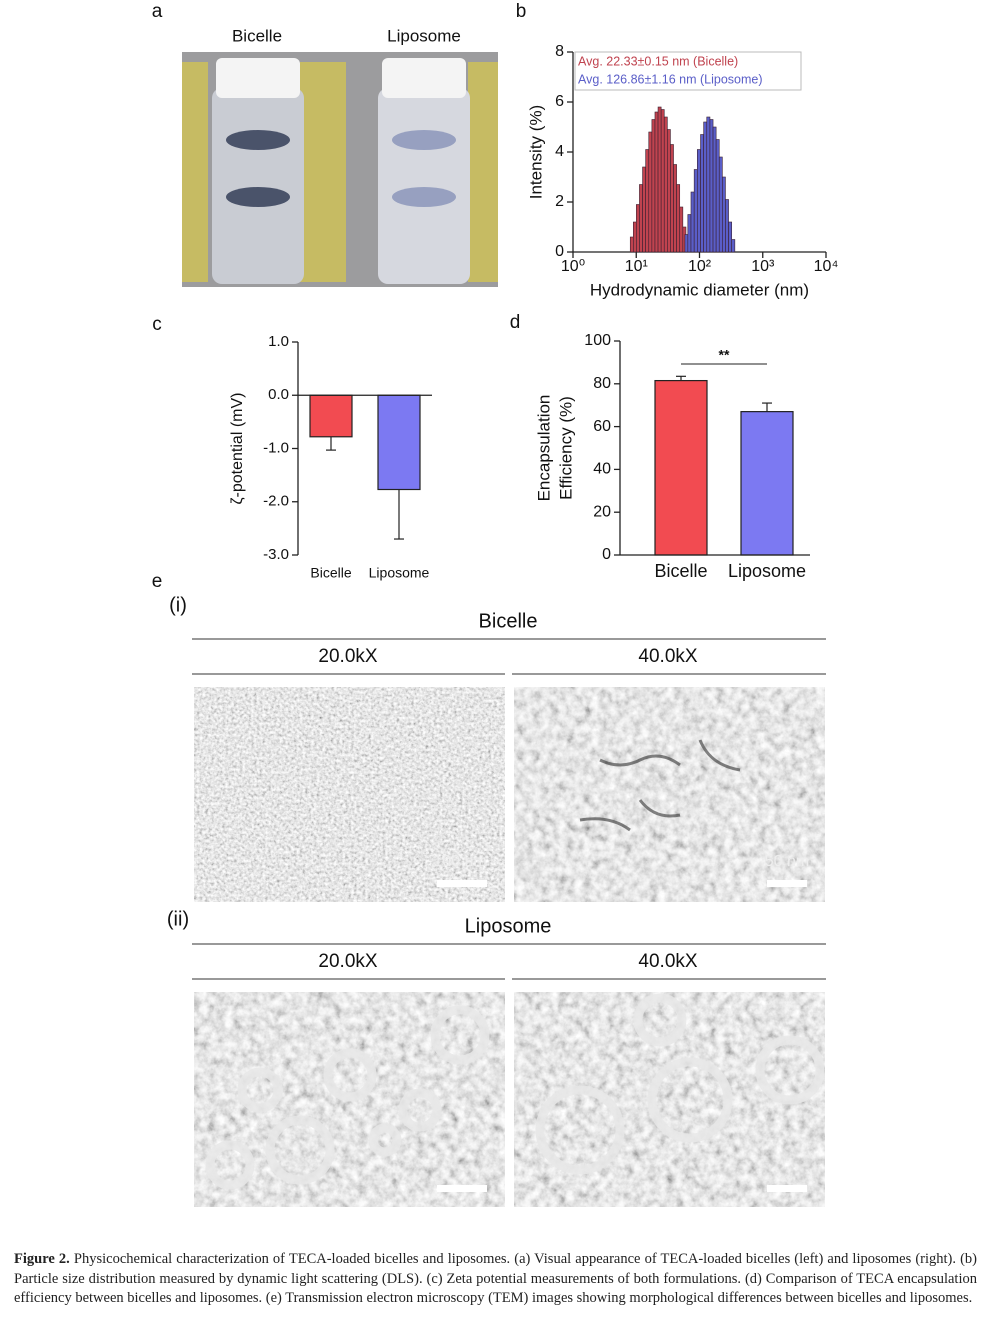  What do you see at coordinates (508, 621) in the screenshot?
I see `row-title: Bicelle` at bounding box center [508, 621].